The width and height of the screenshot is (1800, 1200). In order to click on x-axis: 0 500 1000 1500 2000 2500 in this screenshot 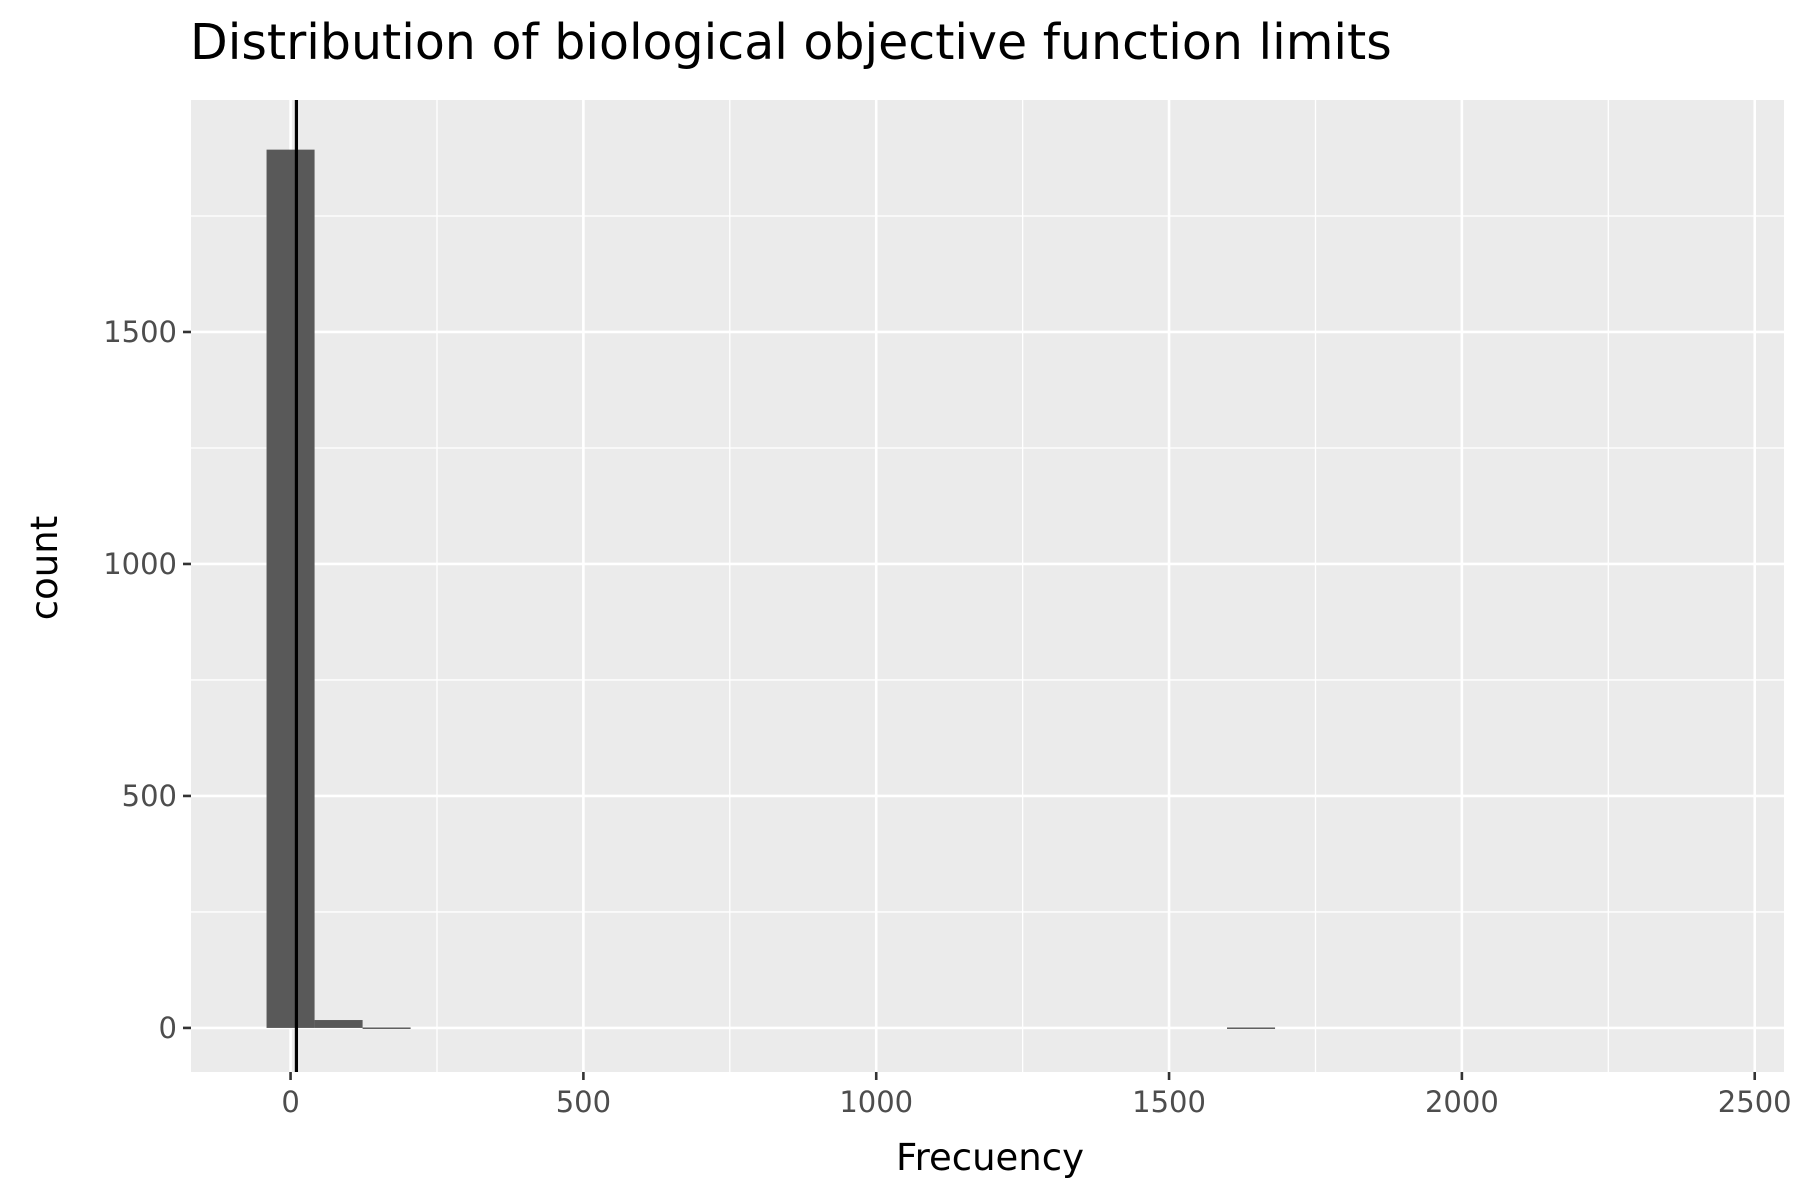, I will do `click(1036, 1095)`.